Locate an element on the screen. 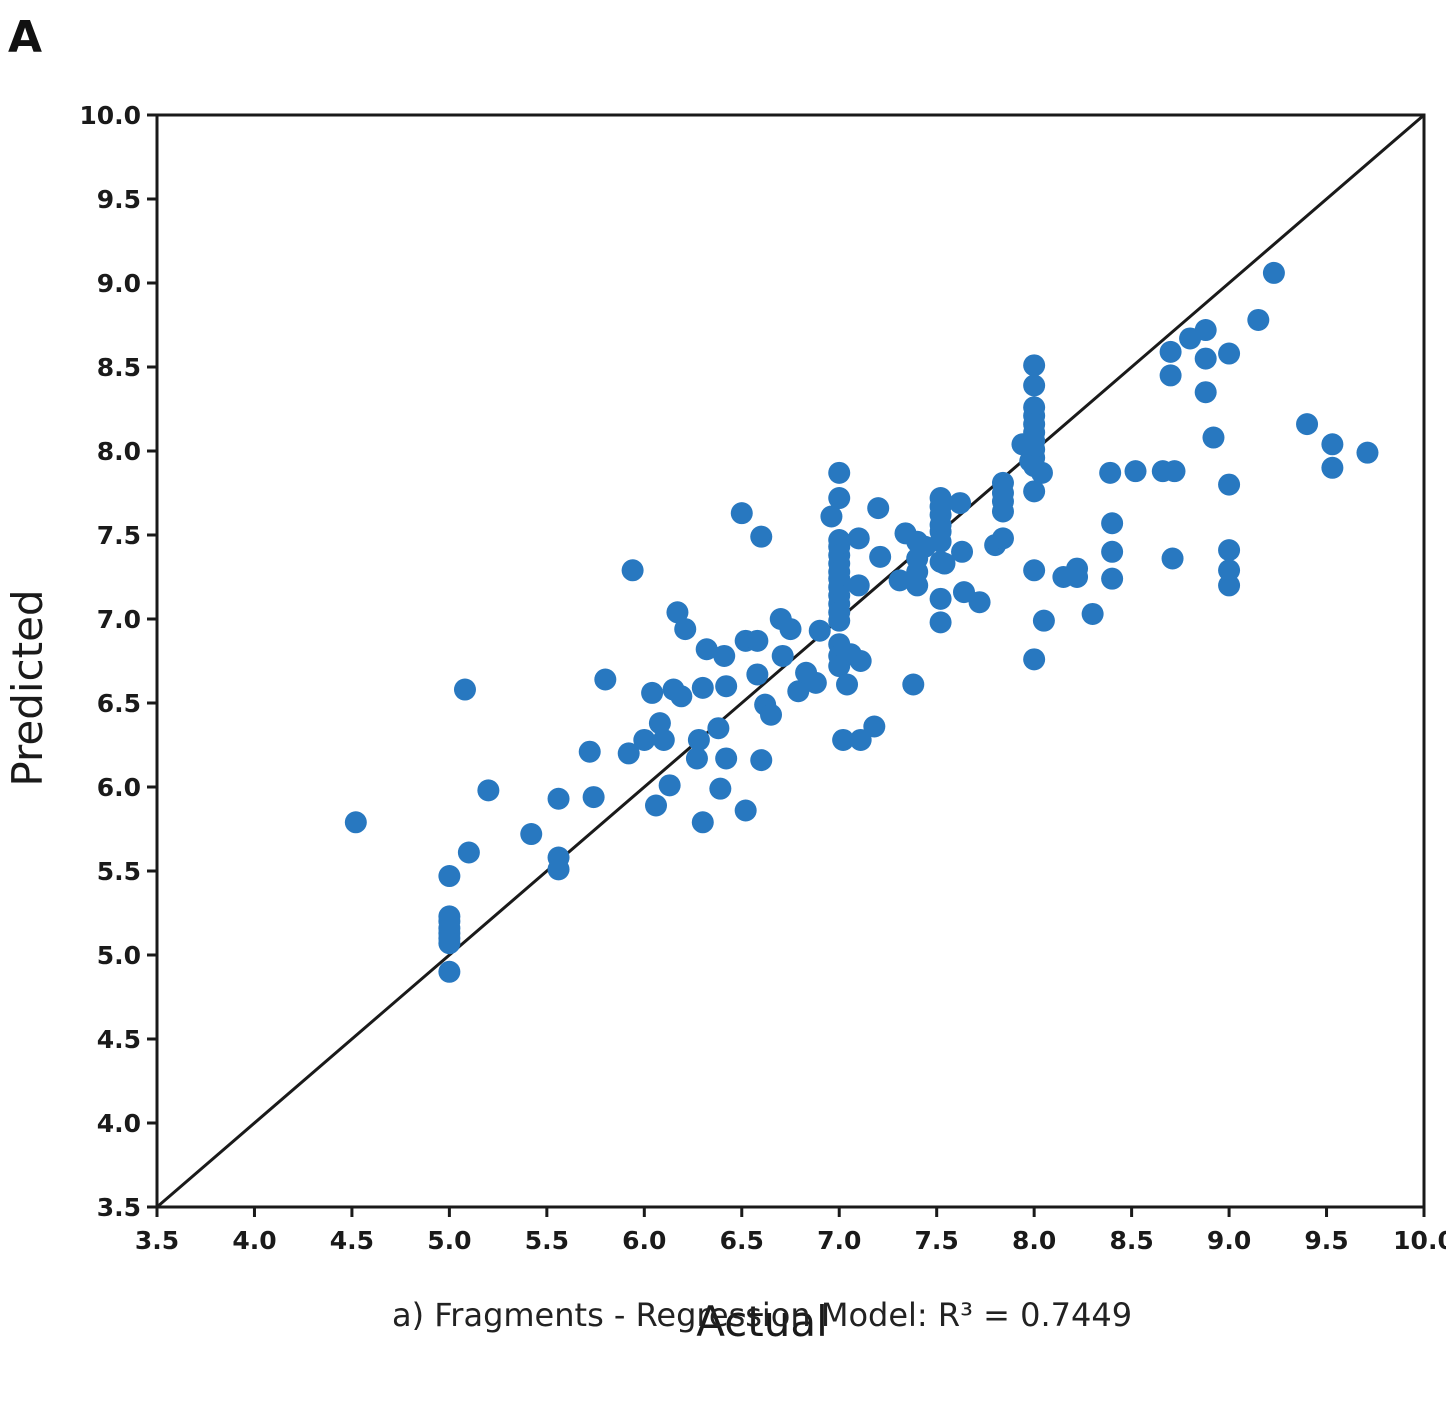 Image resolution: width=1446 pixels, height=1405 pixels. y-tick-label: 5.0 is located at coordinates (119, 955).